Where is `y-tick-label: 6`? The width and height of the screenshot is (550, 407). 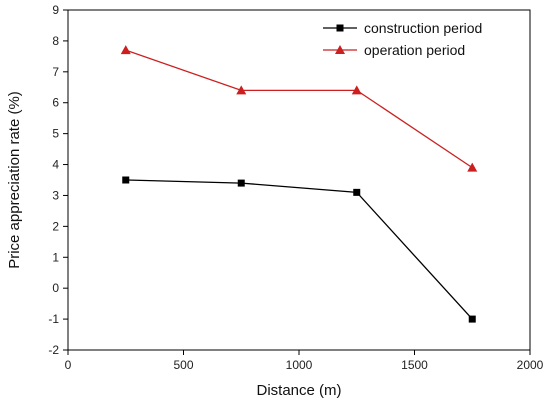 y-tick-label: 6 is located at coordinates (55, 103).